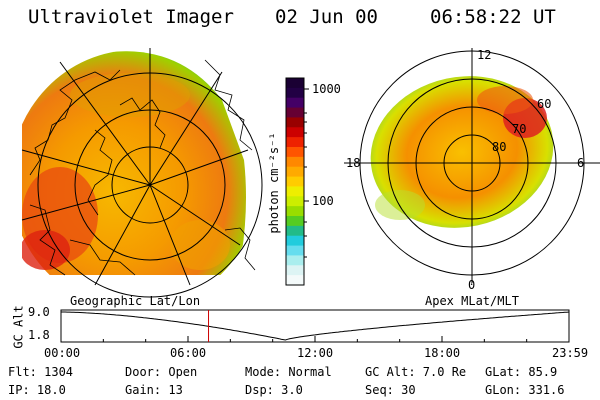 This screenshot has height=400, width=600. Describe the element at coordinates (581, 163) in the screenshot. I see `mlt-label-6: 6` at that location.